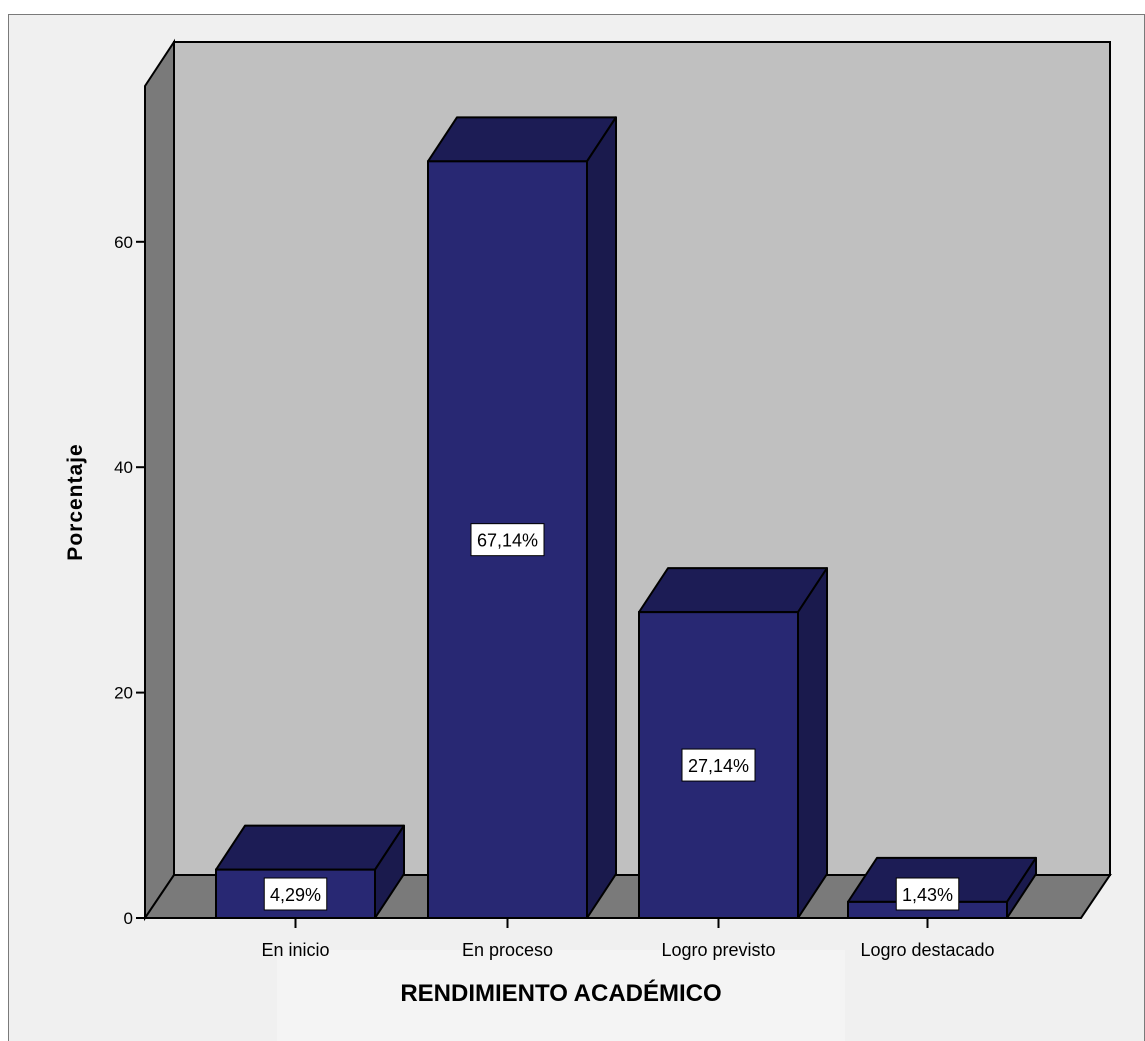 The height and width of the screenshot is (1041, 1145). What do you see at coordinates (128, 918) in the screenshot?
I see `y-tick-label: 0` at bounding box center [128, 918].